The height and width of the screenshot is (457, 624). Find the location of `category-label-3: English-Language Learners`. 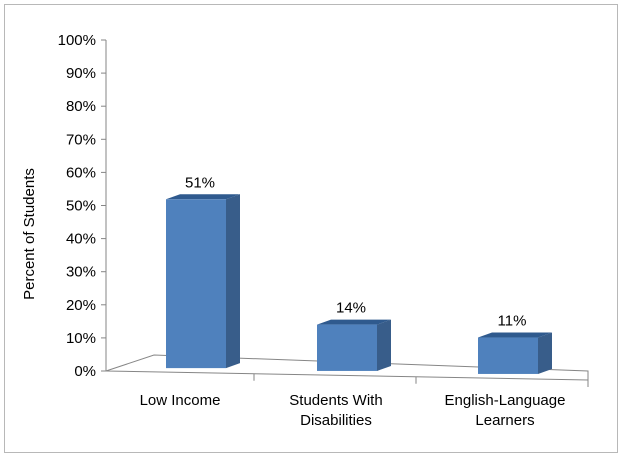

category-label-3: English-Language Learners is located at coordinates (505, 410).